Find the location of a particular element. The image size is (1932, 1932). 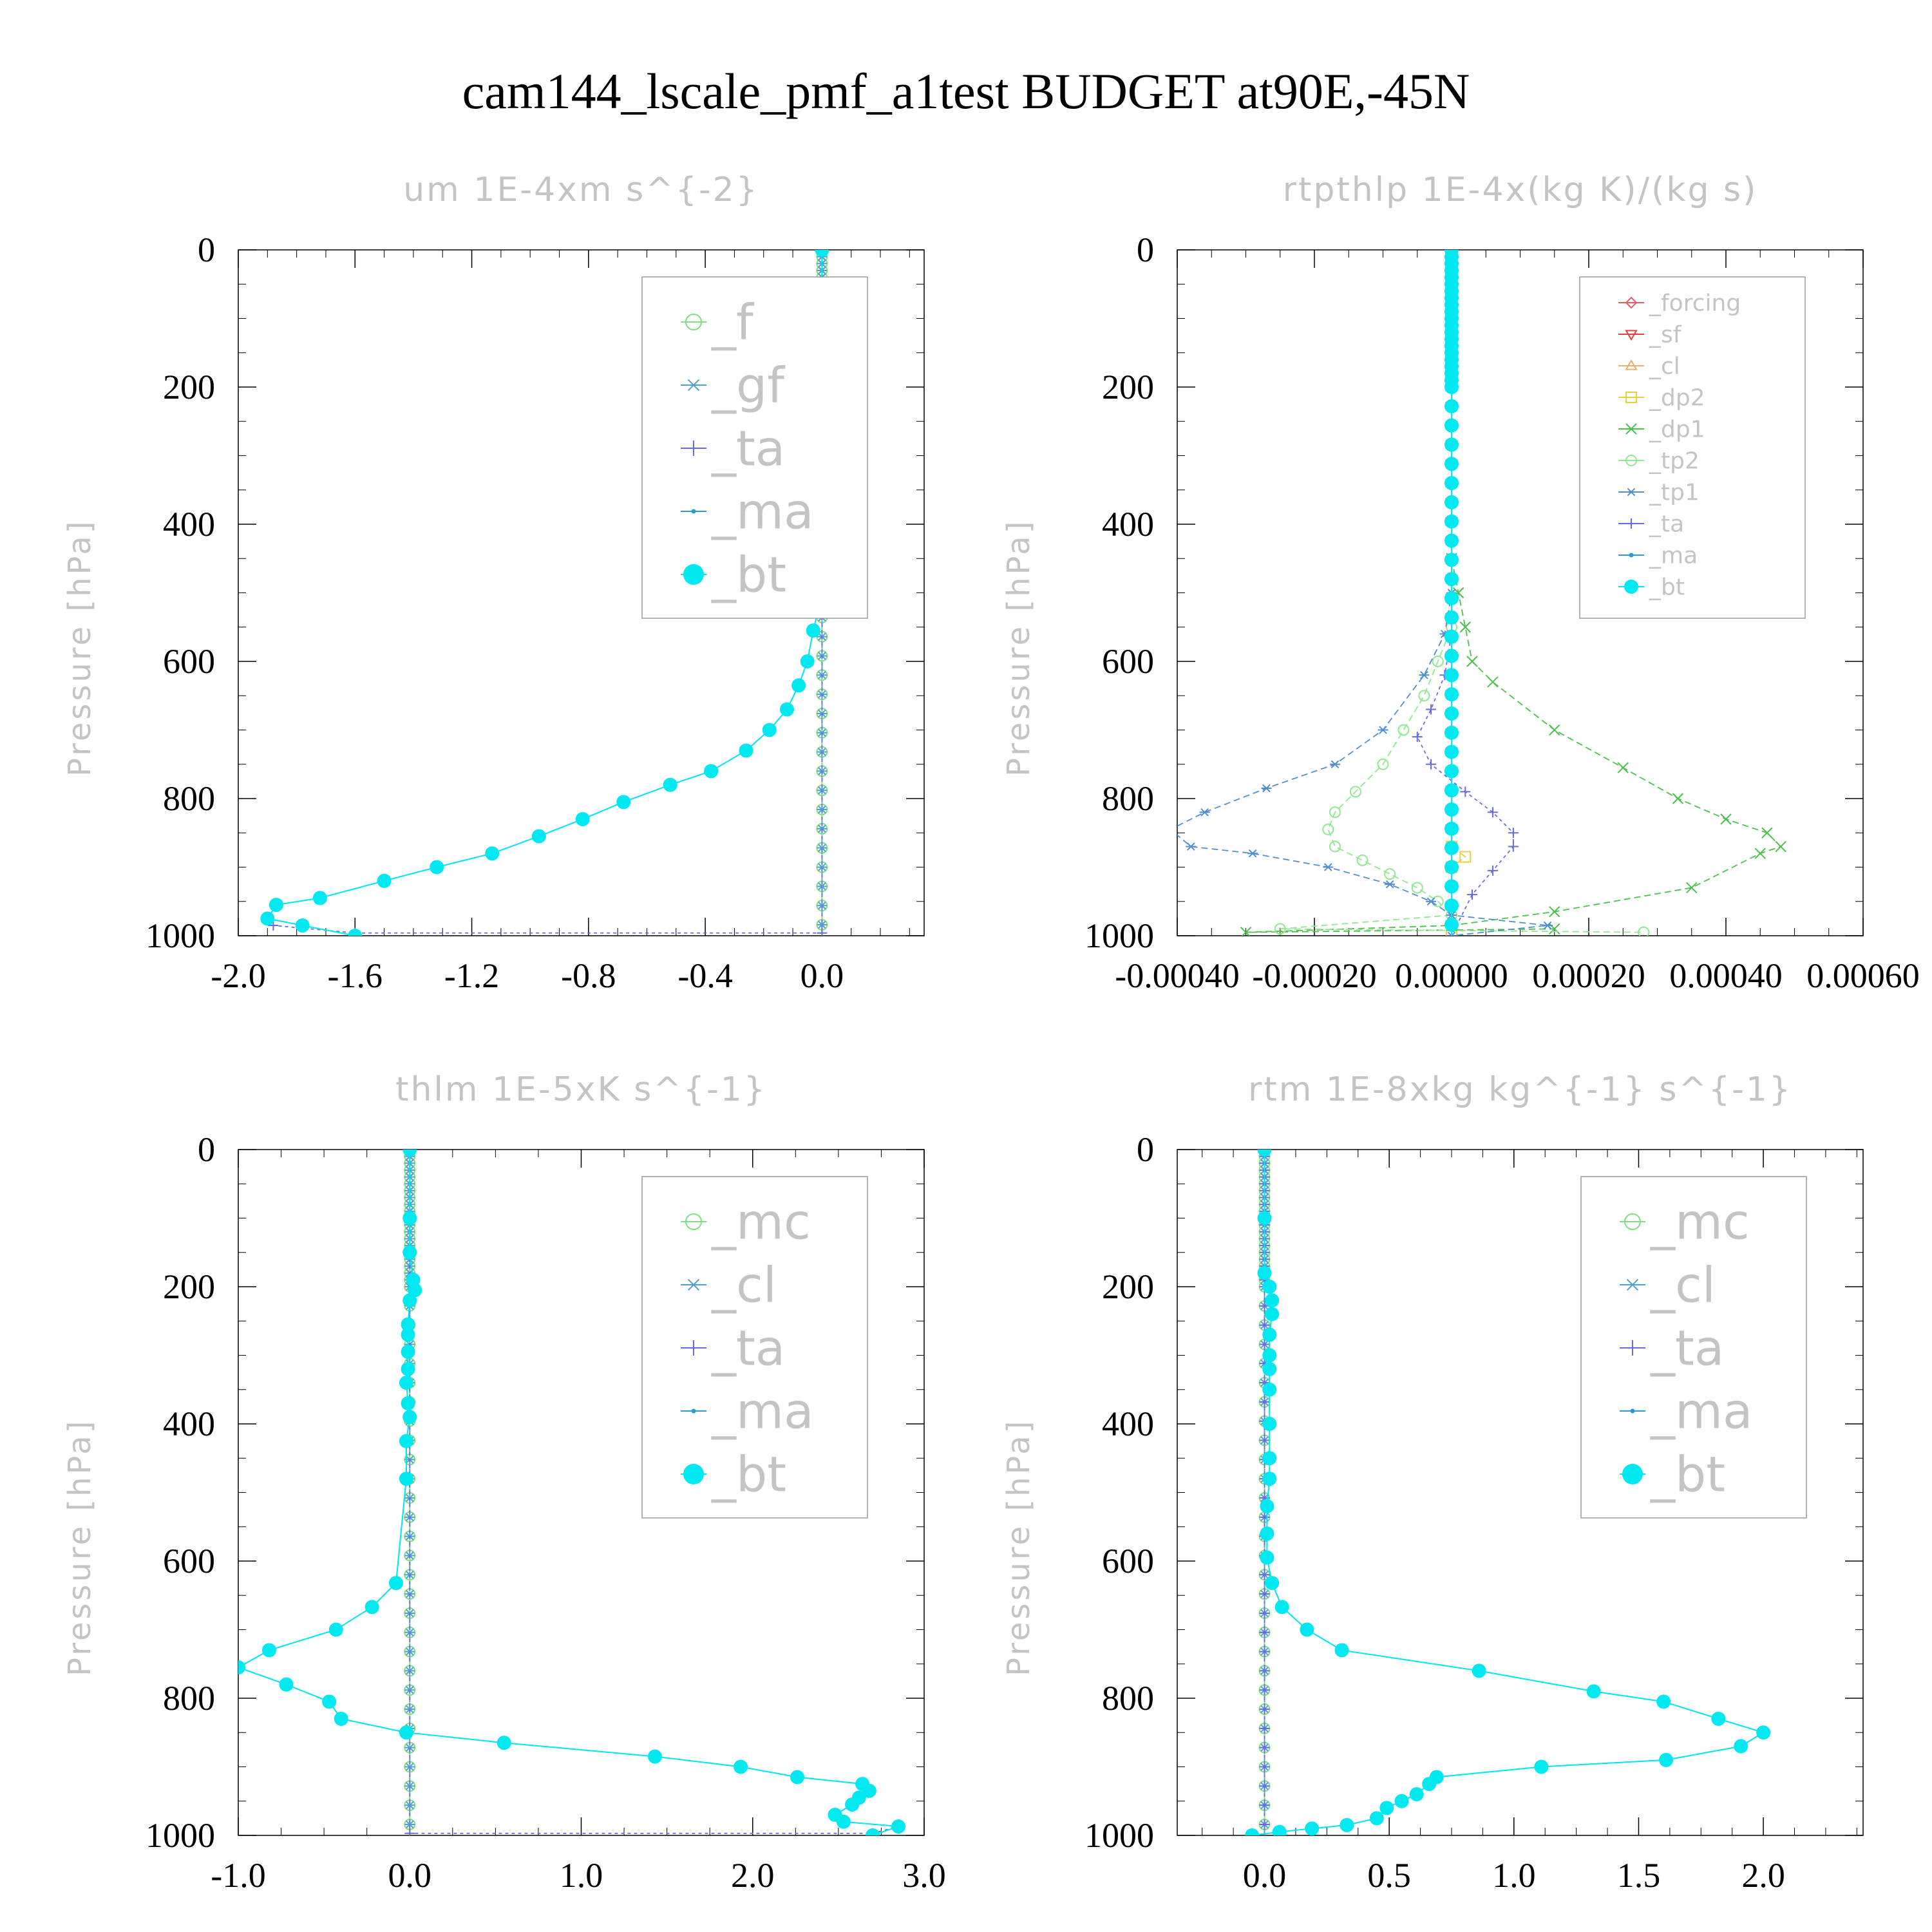

panel-title: rtpthlp 1E-4x(kg K)/(kg s) is located at coordinates (1521, 190).